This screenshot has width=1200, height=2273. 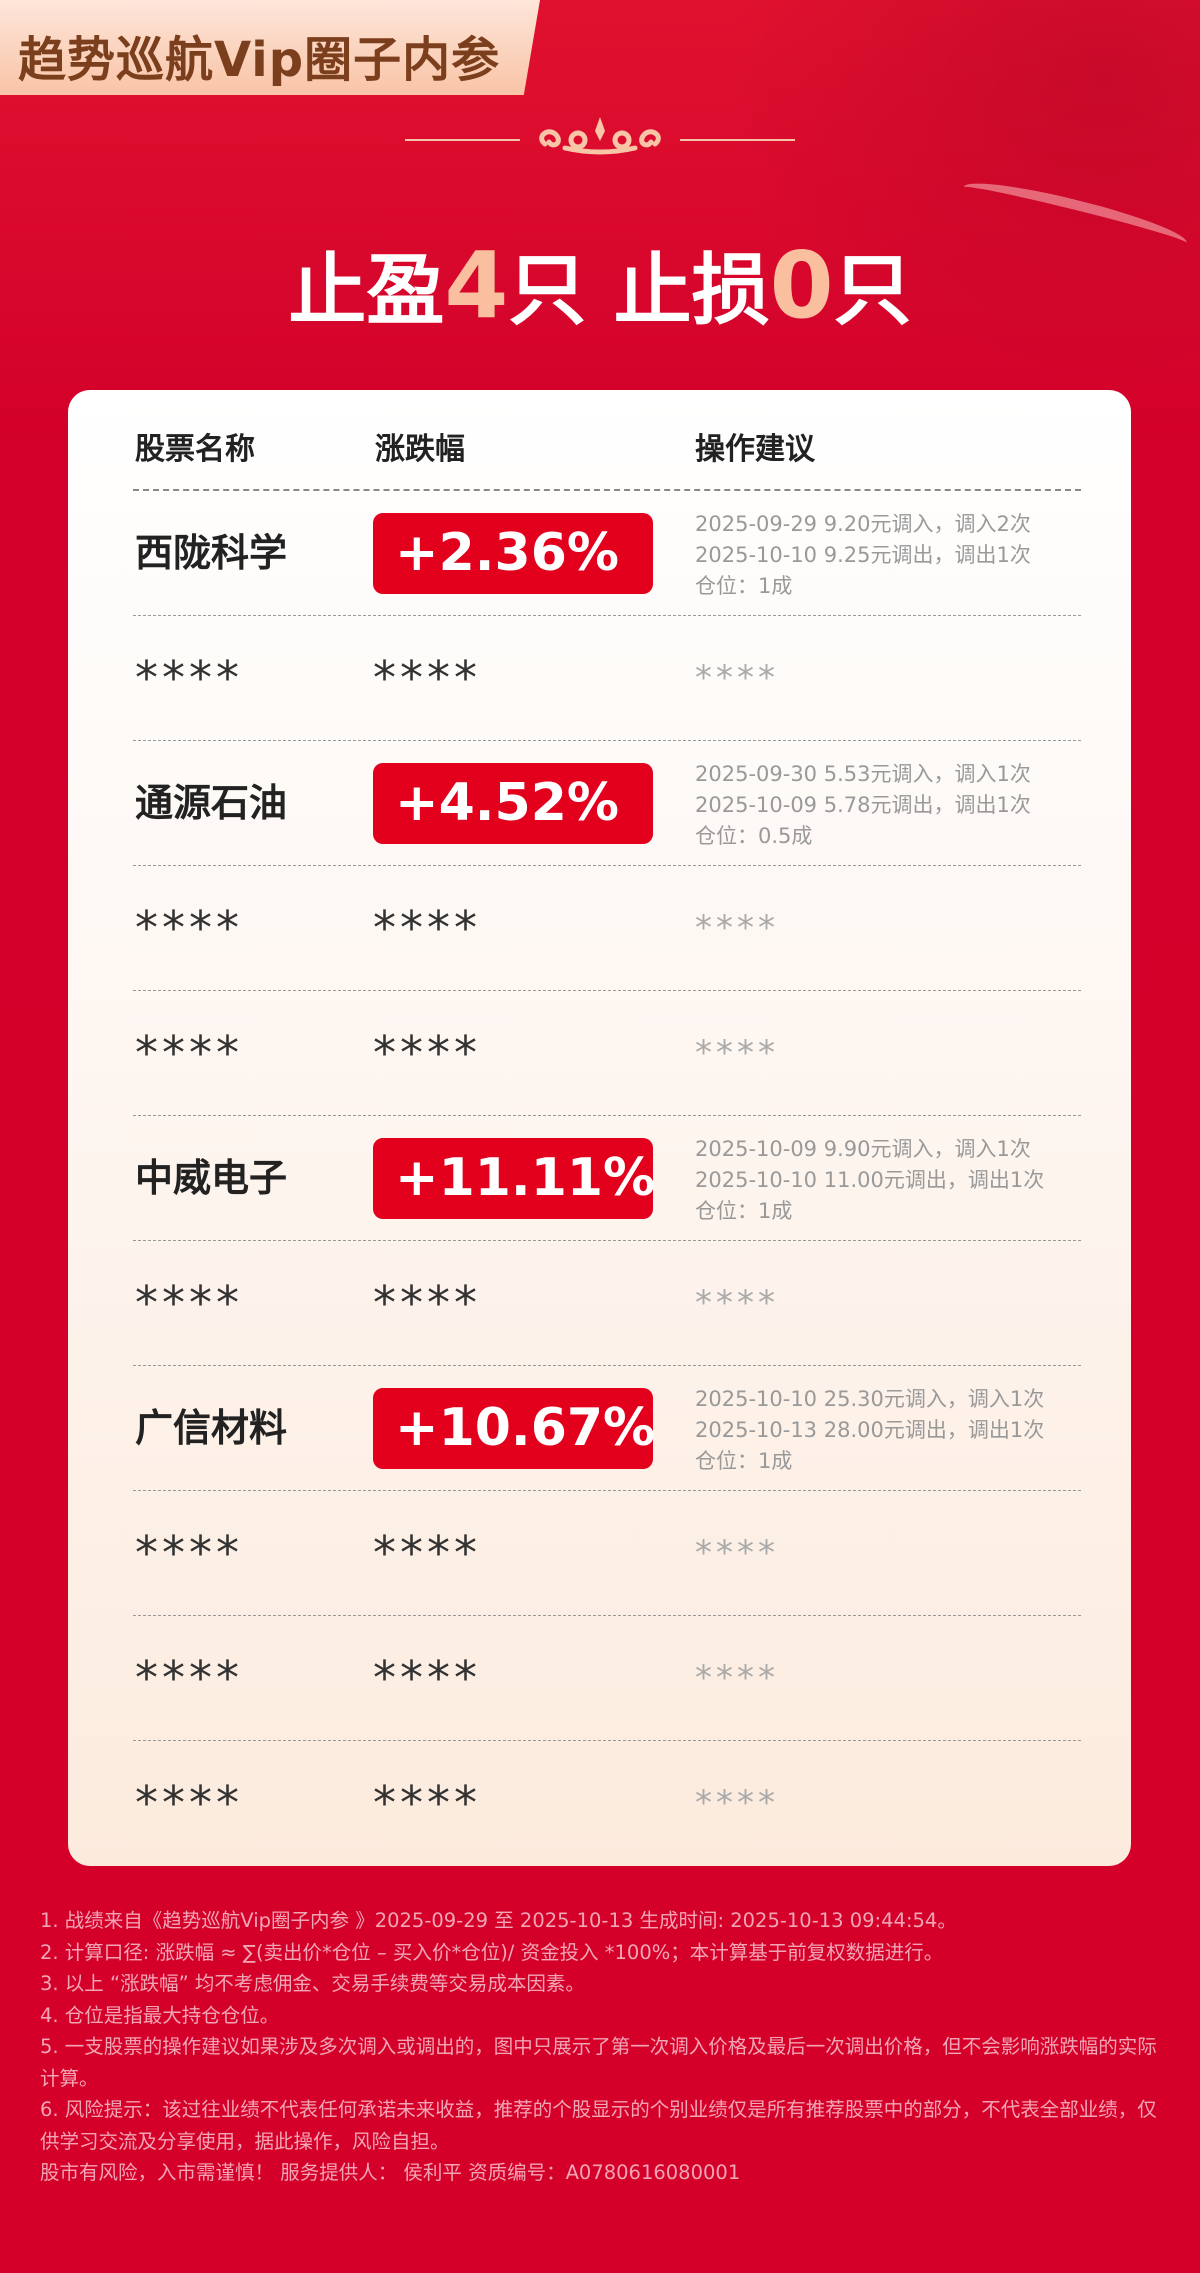 I want to click on summary-headline: 止盈4只 止损0只, so click(x=600, y=284).